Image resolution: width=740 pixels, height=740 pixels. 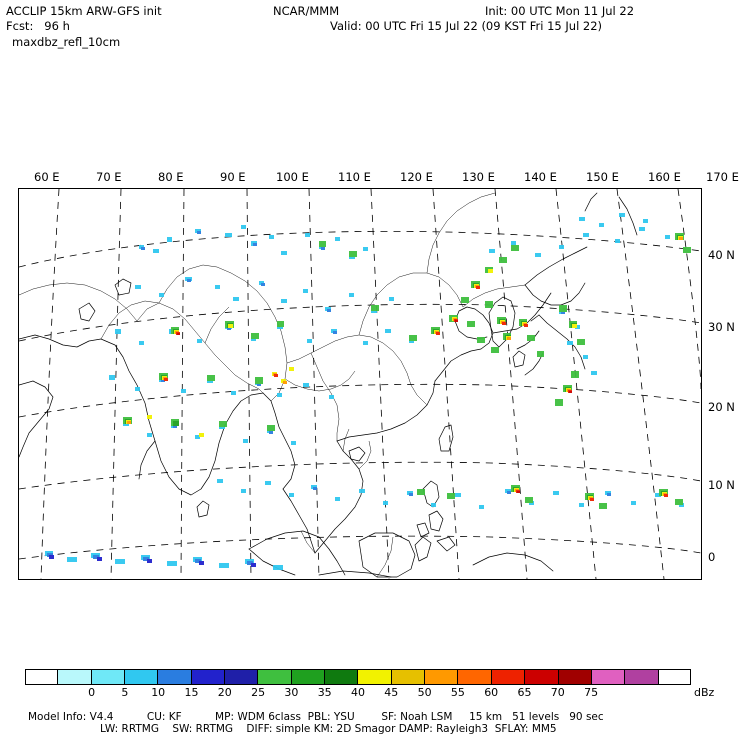 I want to click on lat-tick-10N: 10 N, so click(x=721, y=485).